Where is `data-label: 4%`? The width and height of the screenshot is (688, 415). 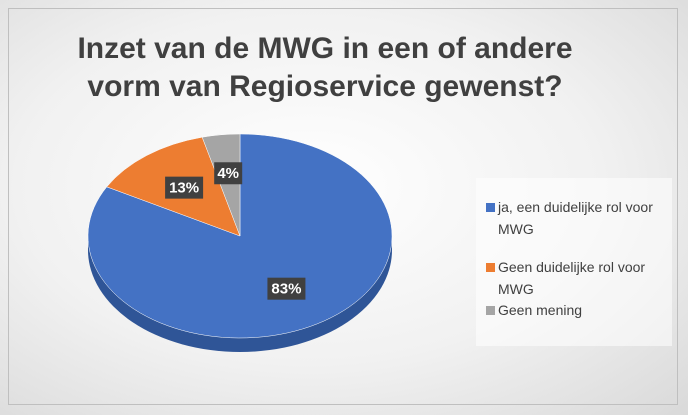
data-label: 4% is located at coordinates (228, 173).